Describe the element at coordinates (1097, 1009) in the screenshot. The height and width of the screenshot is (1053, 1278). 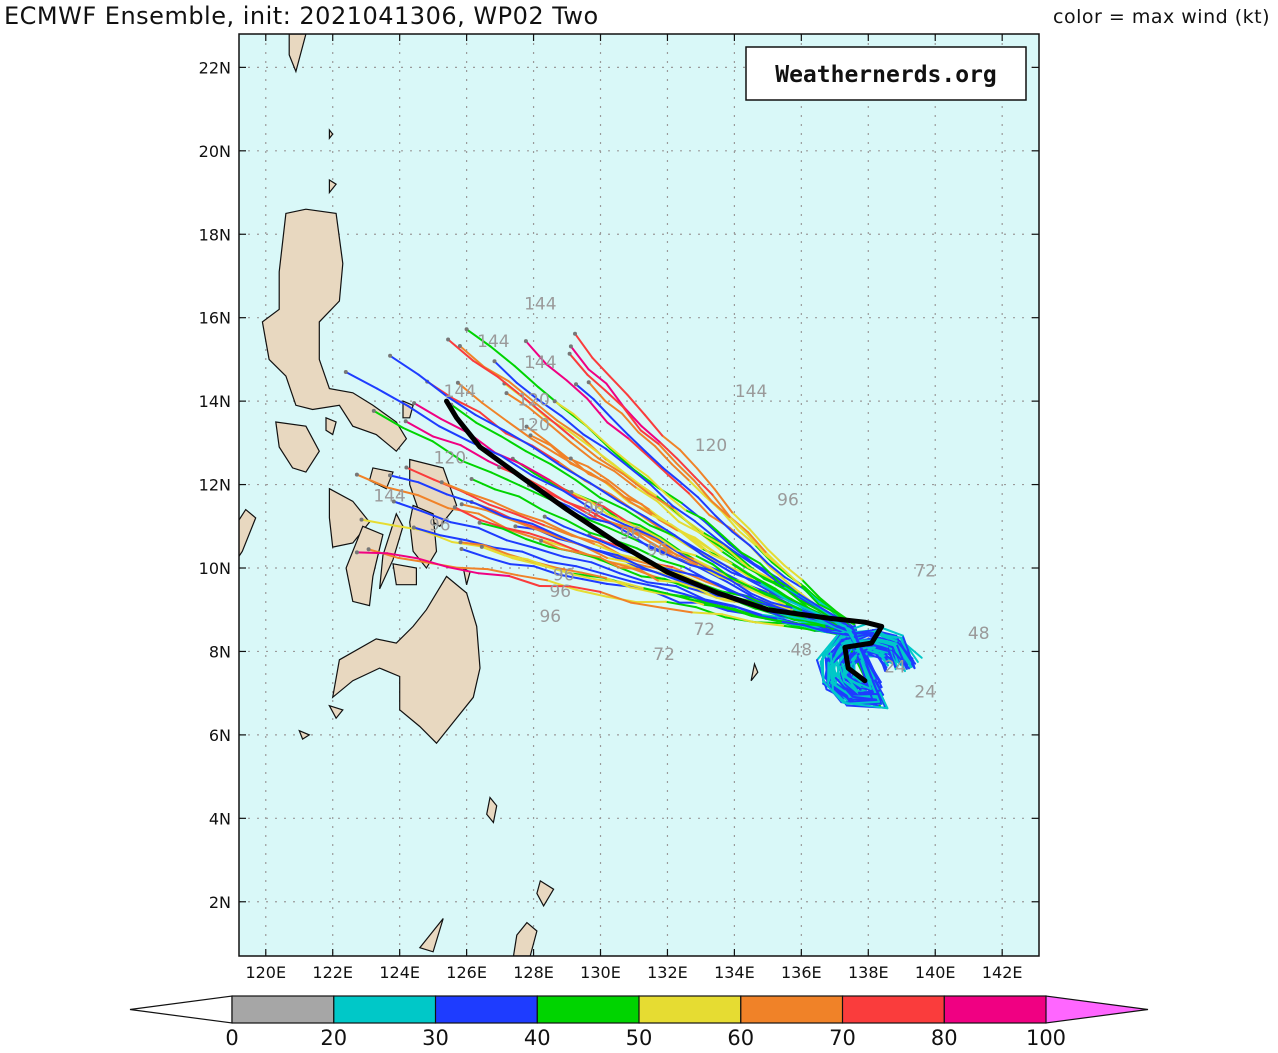
I see `colorbar-over-triangle` at that location.